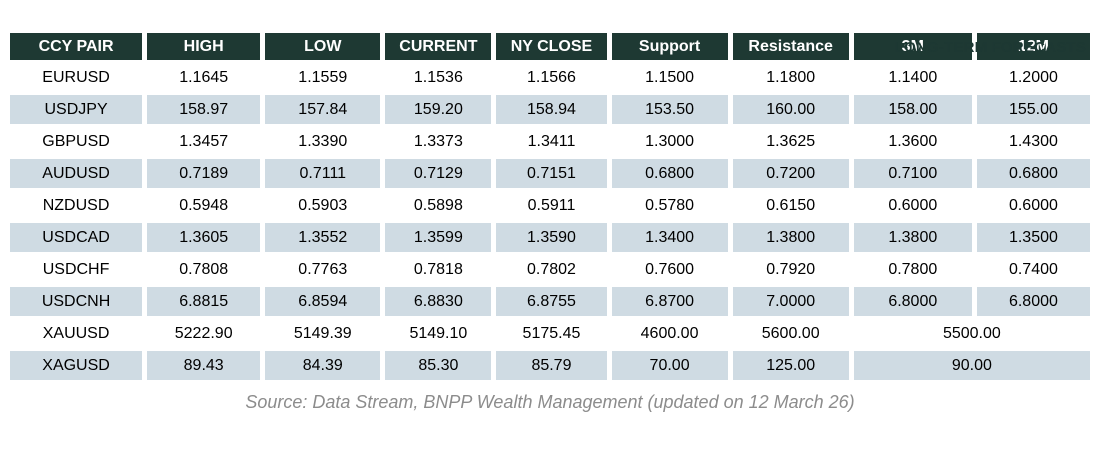 The height and width of the screenshot is (453, 1100). What do you see at coordinates (76, 173) in the screenshot?
I see `ccy-pair-cell: AUDUSD` at bounding box center [76, 173].